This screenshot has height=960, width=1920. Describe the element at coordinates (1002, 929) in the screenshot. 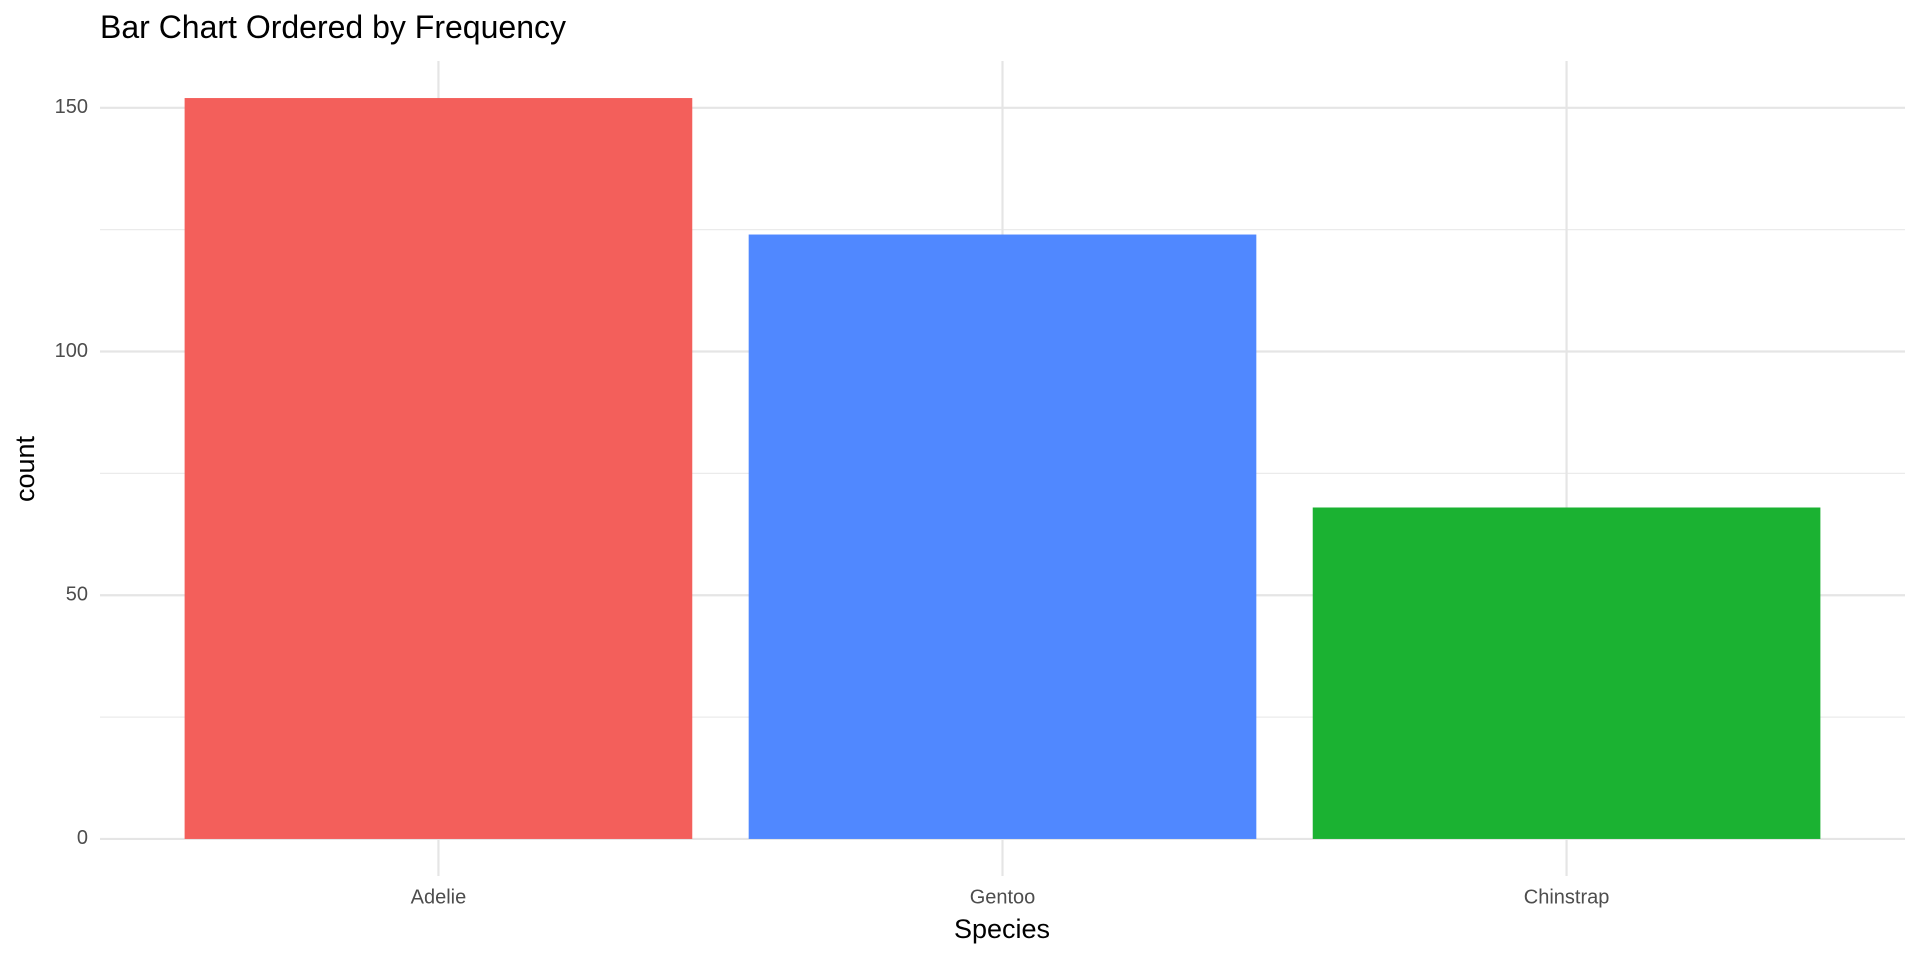

I see `x-axis-title: Species` at that location.